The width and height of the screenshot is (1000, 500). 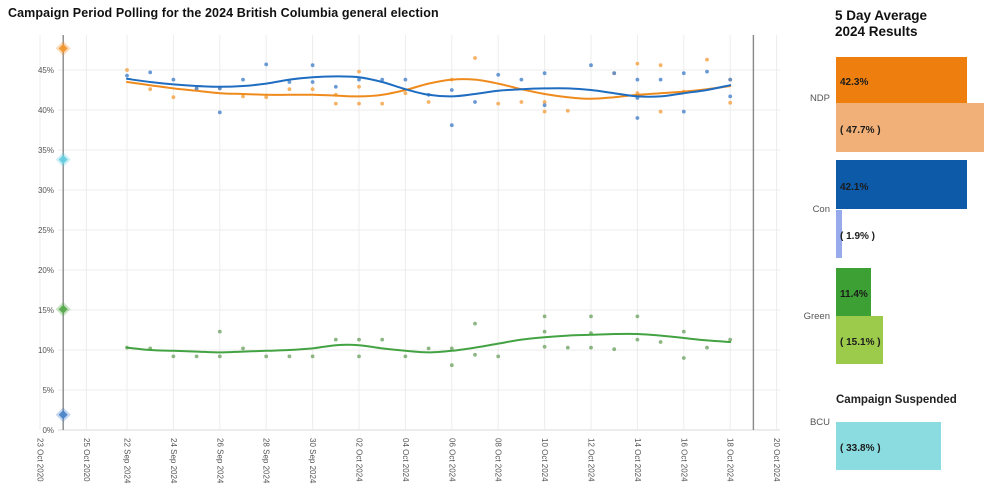 What do you see at coordinates (860, 130) in the screenshot?
I see `ndp-result-value: ( 47.7% )` at bounding box center [860, 130].